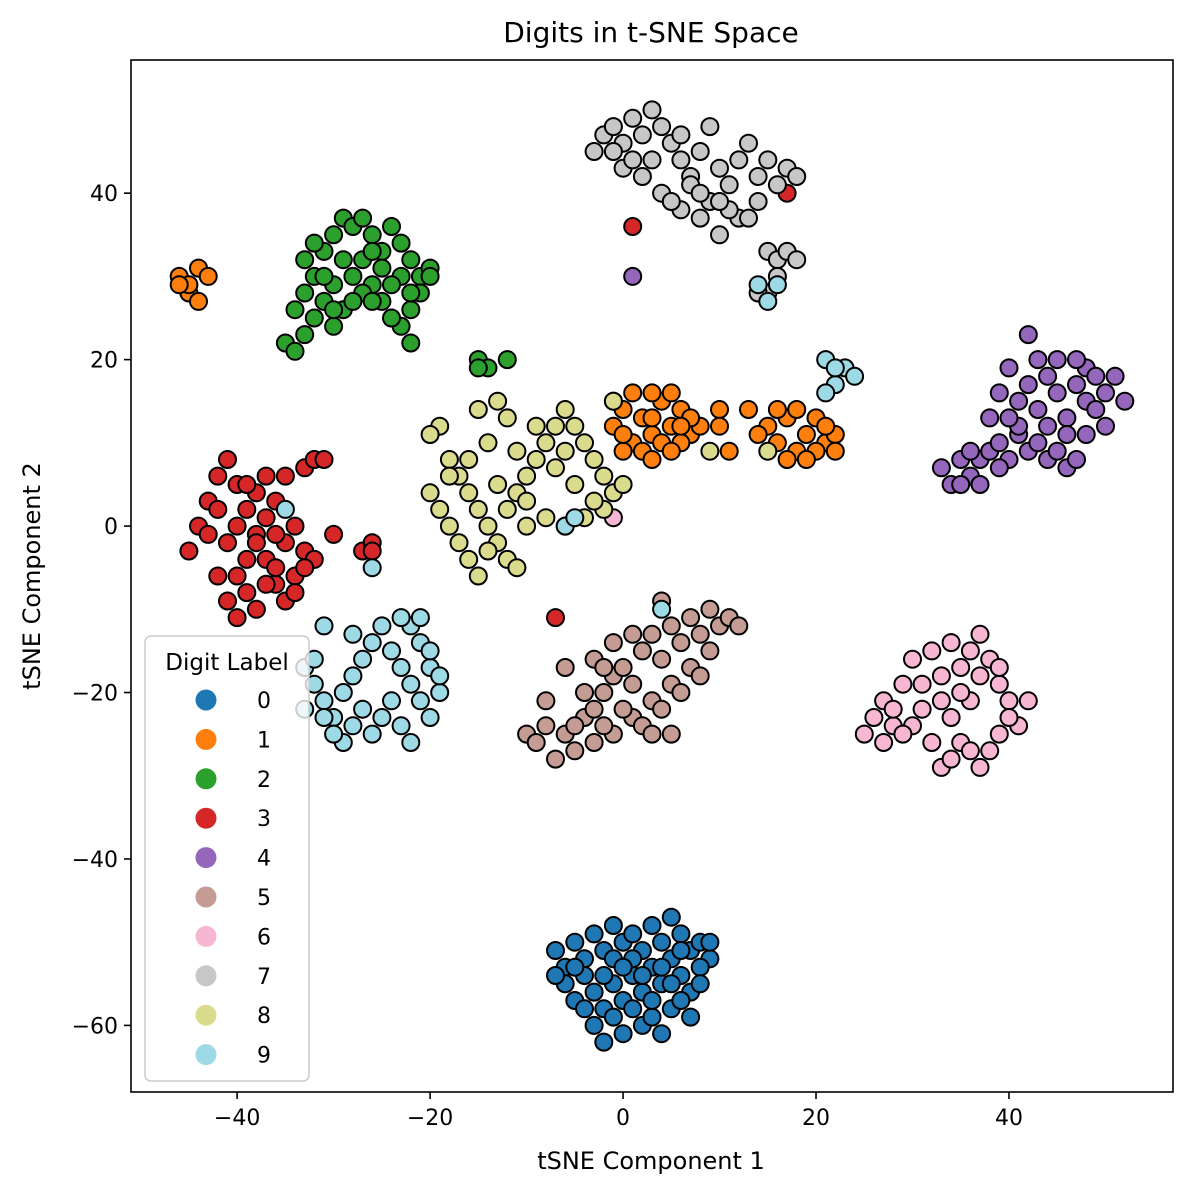 This screenshot has width=1191, height=1199. I want to click on legend-label-digit-8: 8, so click(264, 1016).